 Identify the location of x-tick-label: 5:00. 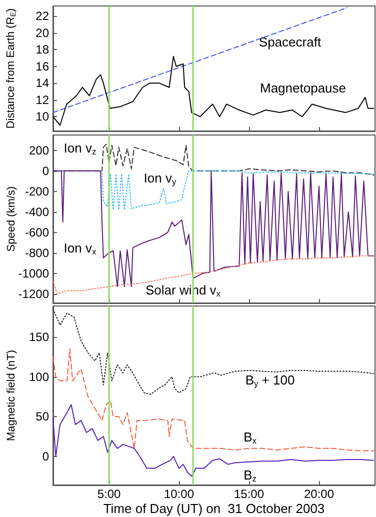
(109, 494).